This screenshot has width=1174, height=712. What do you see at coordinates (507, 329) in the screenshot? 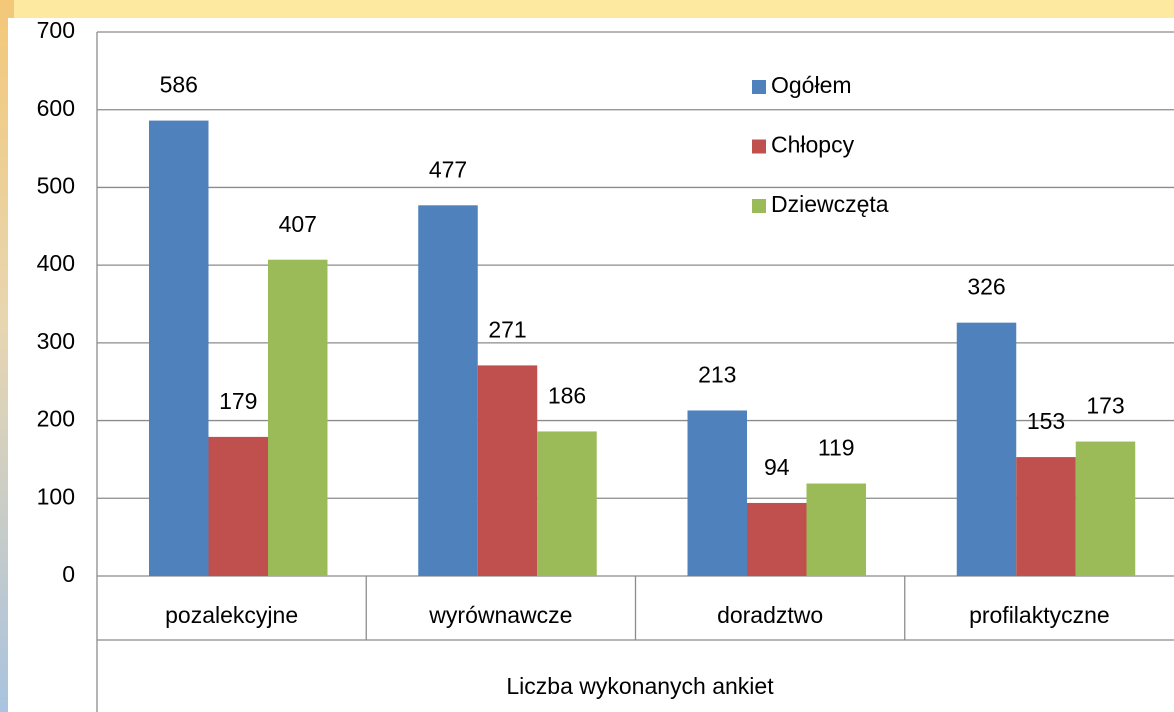
I see `data-label: 271` at bounding box center [507, 329].